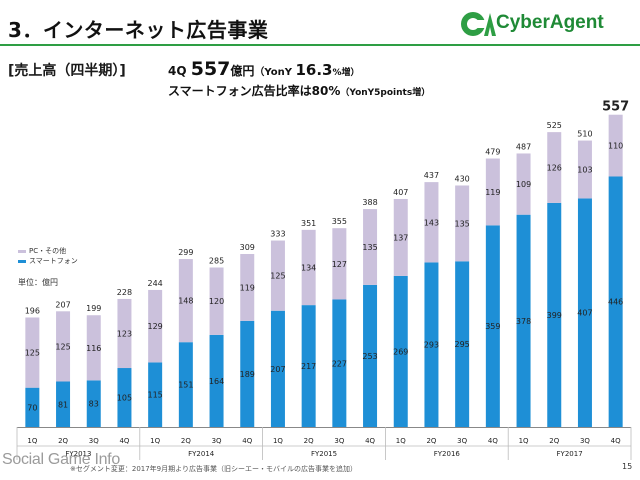 This screenshot has height=480, width=640. What do you see at coordinates (62, 304) in the screenshot?
I see `data-label-total: 207` at bounding box center [62, 304].